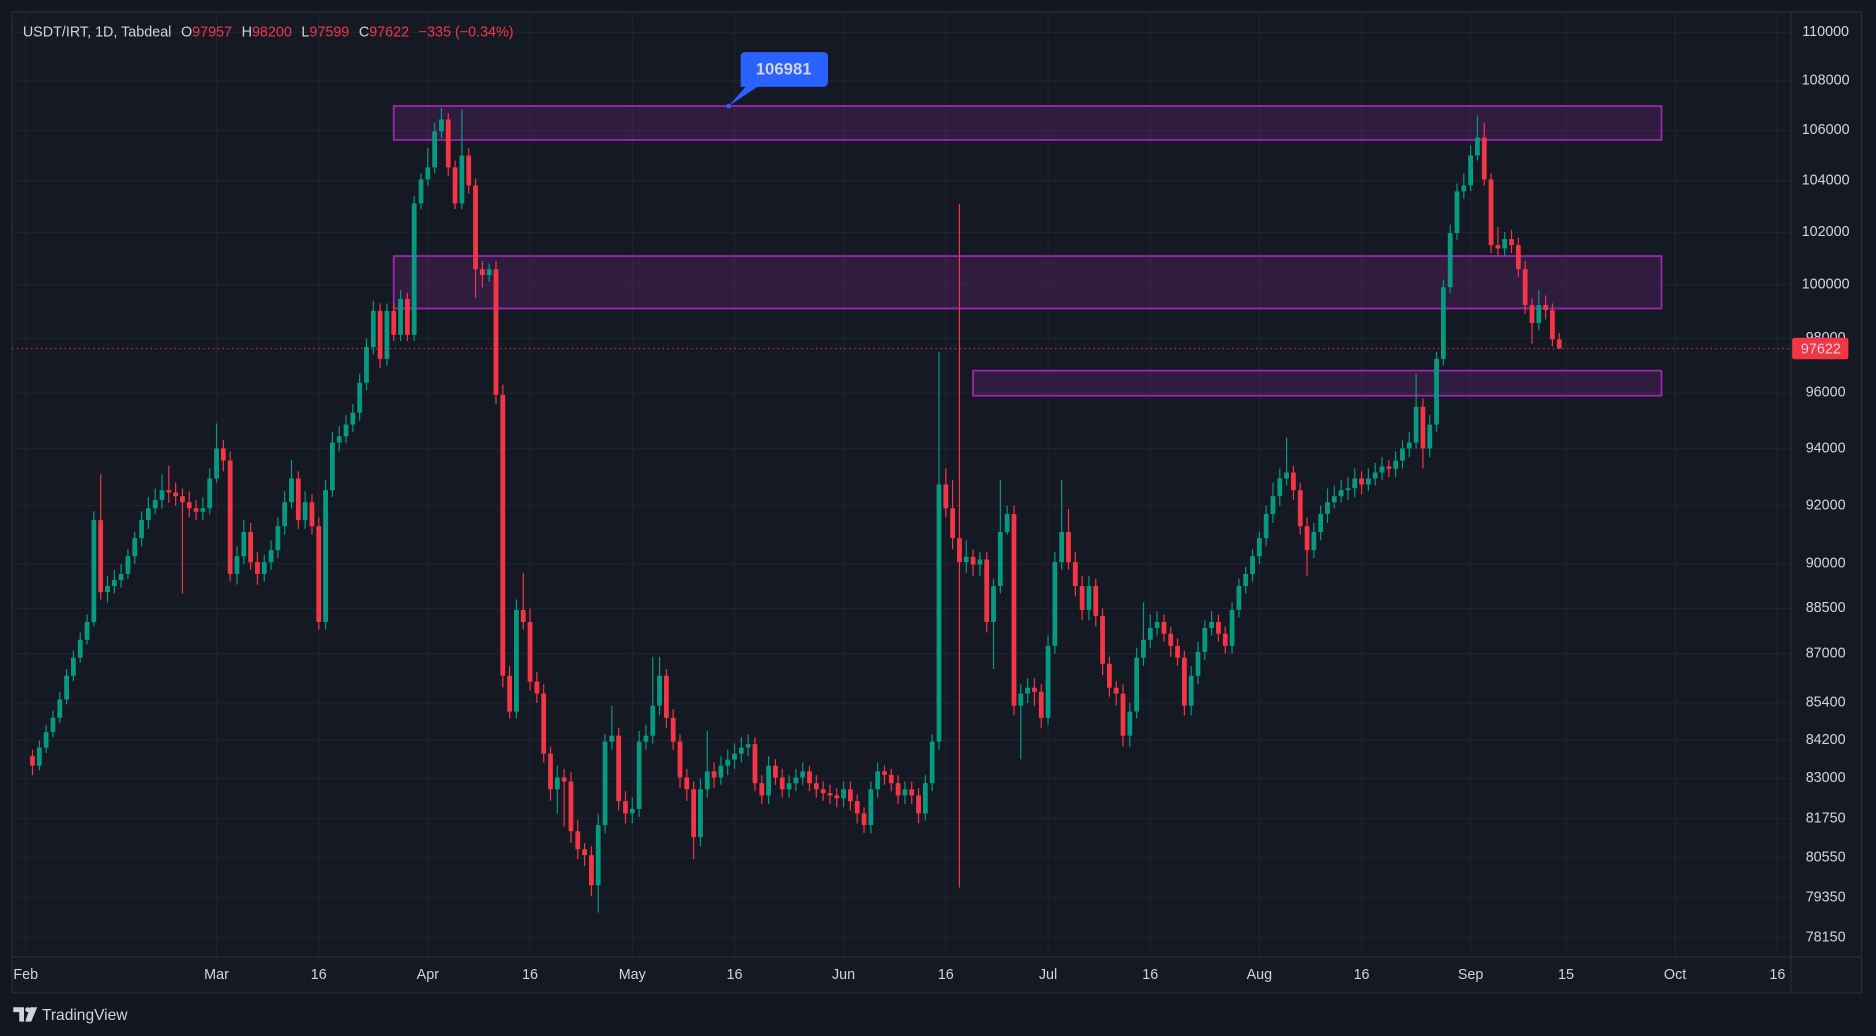  Describe the element at coordinates (1826, 654) in the screenshot. I see `y-tick-label: 87000` at that location.